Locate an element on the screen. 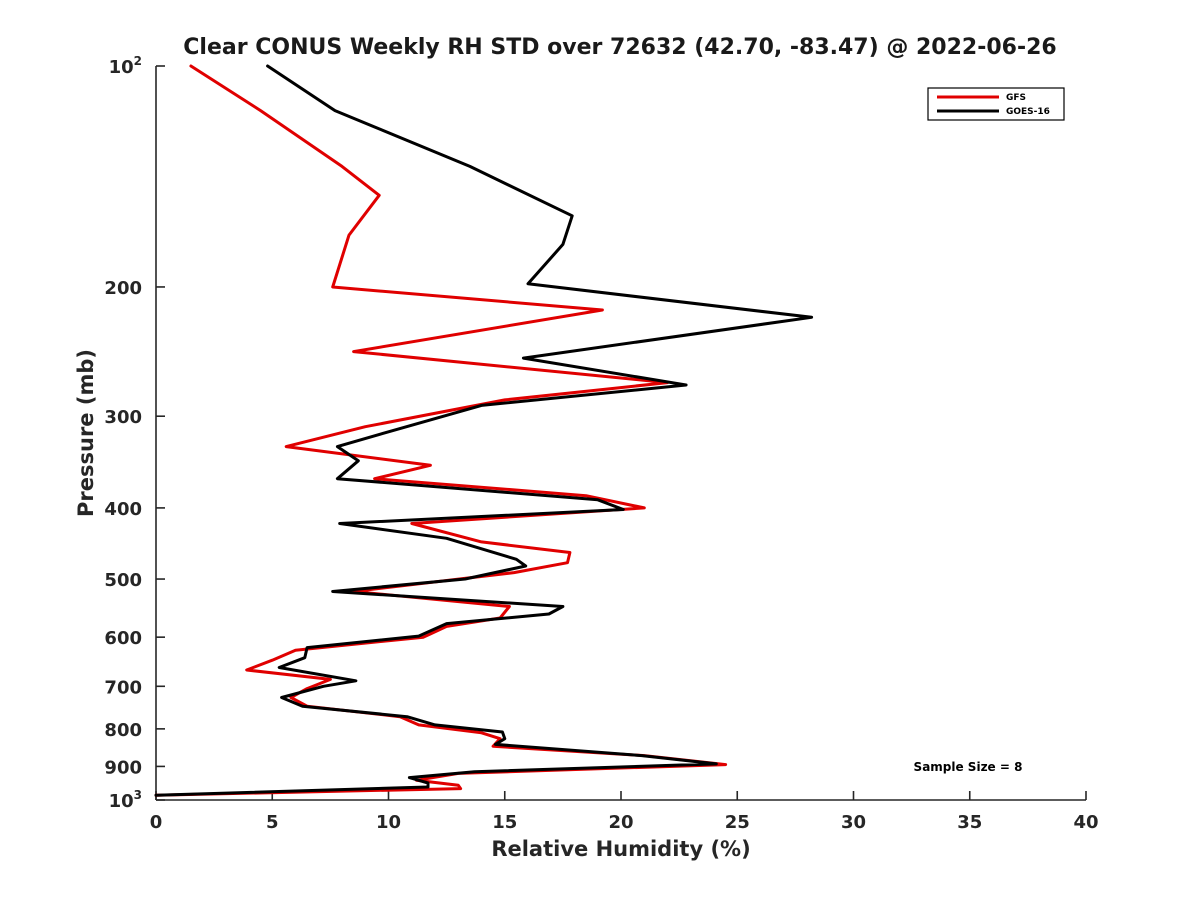 The width and height of the screenshot is (1200, 900). x-tick-label: 5 is located at coordinates (272, 822).